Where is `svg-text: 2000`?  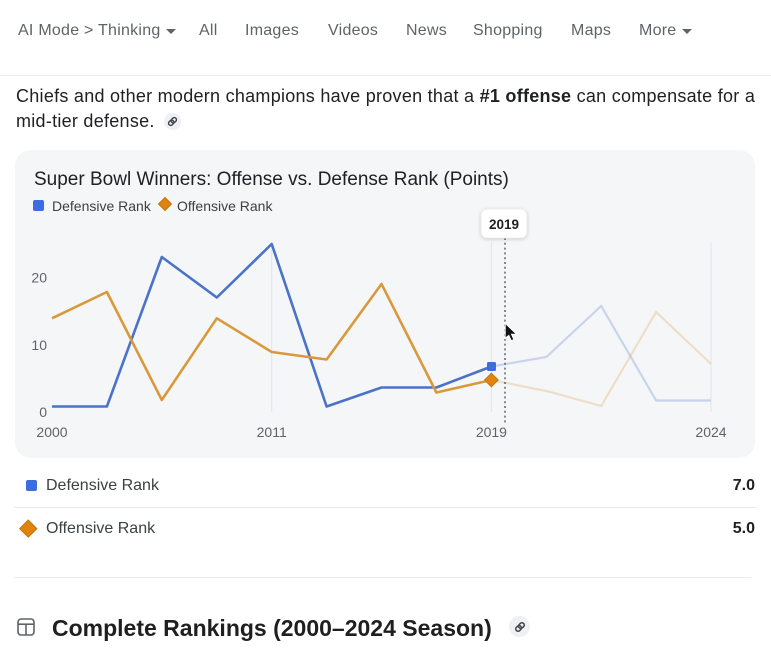
svg-text: 2000 is located at coordinates (51, 432).